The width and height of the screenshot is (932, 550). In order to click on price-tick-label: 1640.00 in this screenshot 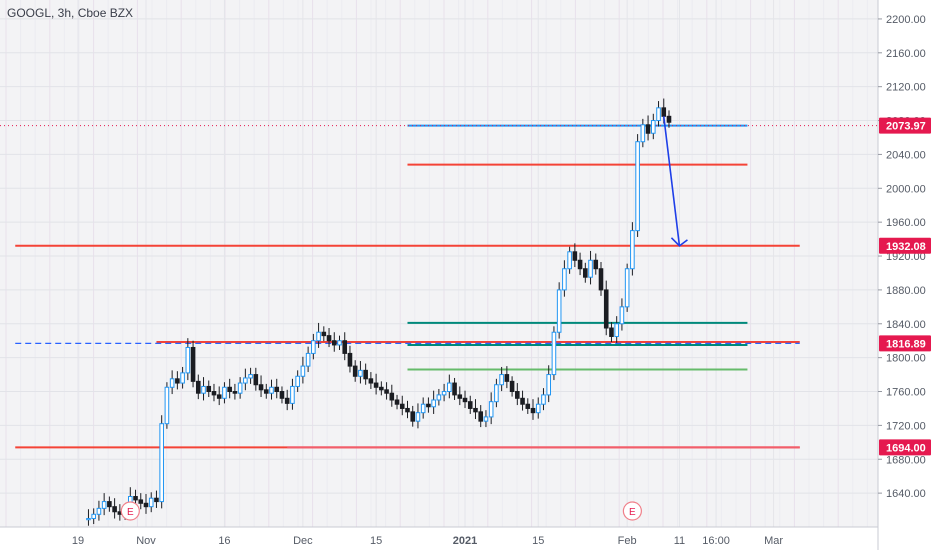, I will do `click(906, 494)`.